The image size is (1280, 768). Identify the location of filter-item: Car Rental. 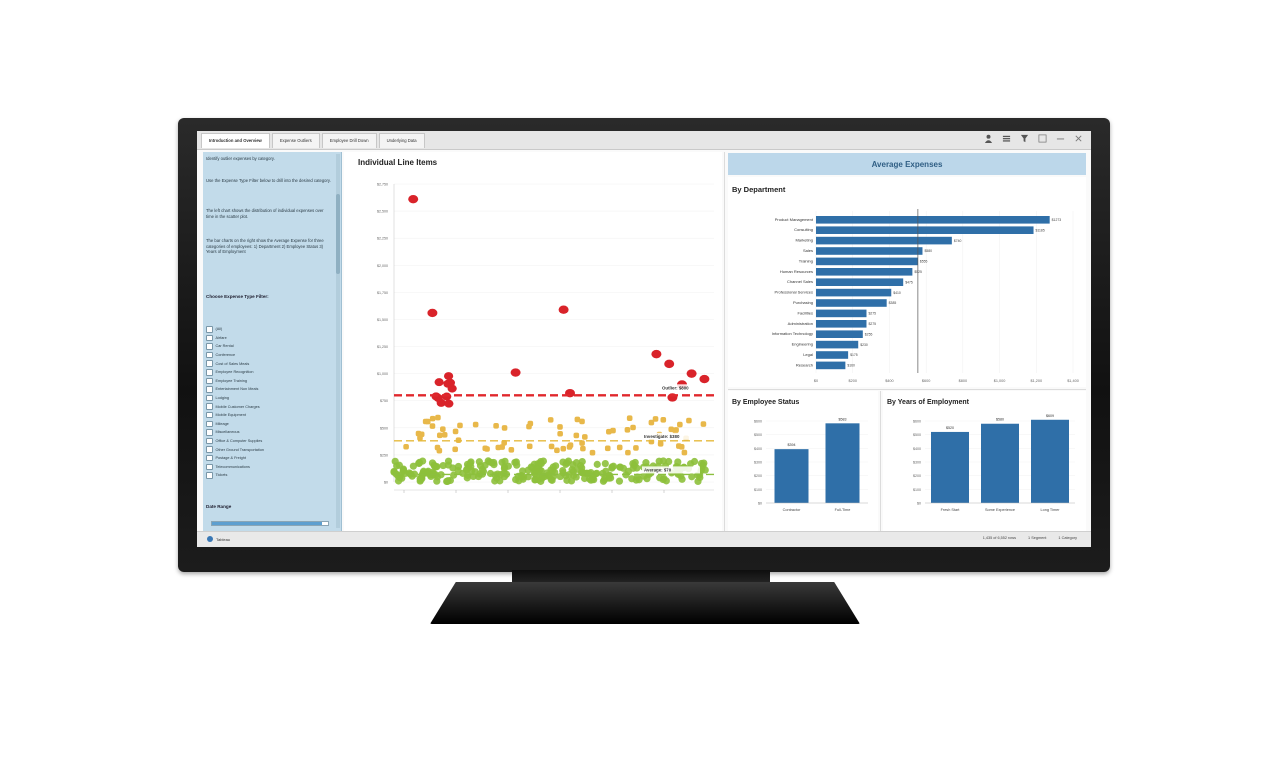
(269, 346).